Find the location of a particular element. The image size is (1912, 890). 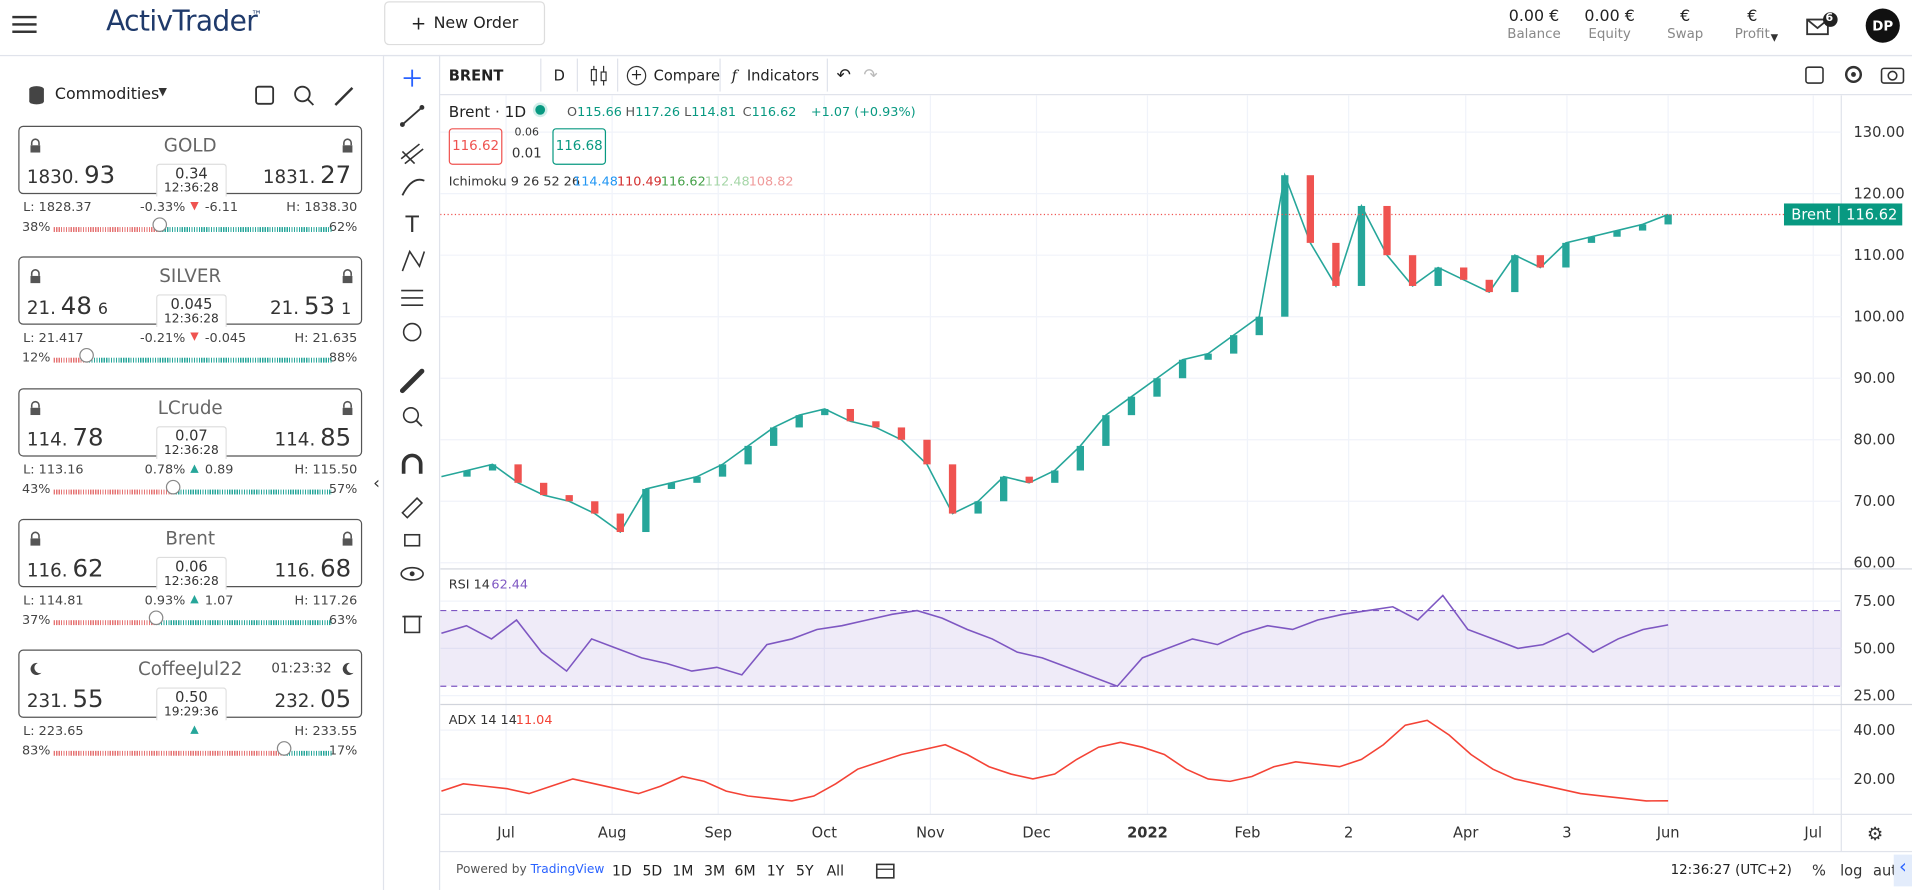

ask-price: 21. 53 1 is located at coordinates (310, 305).